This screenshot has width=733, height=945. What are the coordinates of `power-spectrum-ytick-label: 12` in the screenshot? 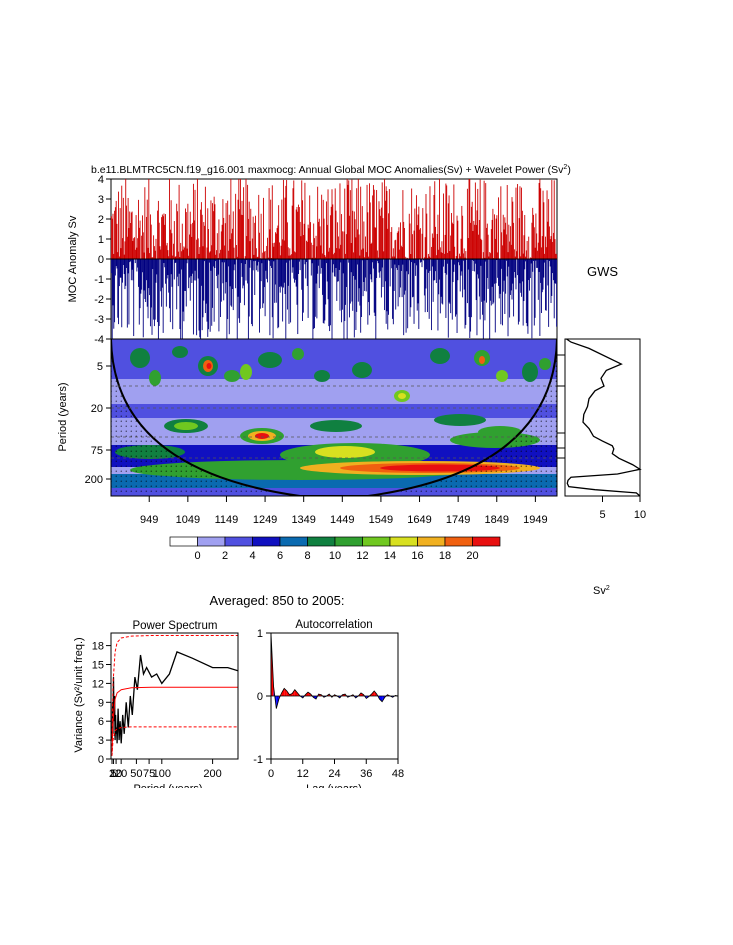 It's located at (98, 684).